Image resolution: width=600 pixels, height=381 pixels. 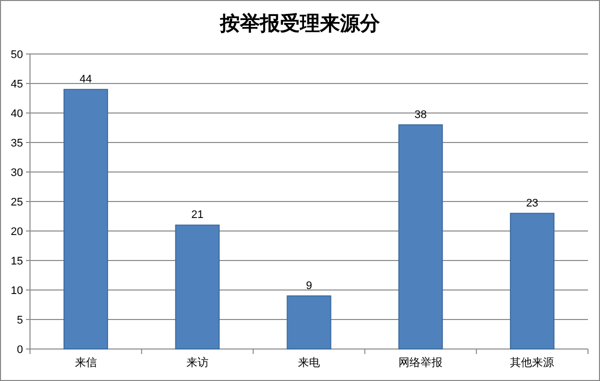 What do you see at coordinates (86, 79) in the screenshot?
I see `data-label: 44` at bounding box center [86, 79].